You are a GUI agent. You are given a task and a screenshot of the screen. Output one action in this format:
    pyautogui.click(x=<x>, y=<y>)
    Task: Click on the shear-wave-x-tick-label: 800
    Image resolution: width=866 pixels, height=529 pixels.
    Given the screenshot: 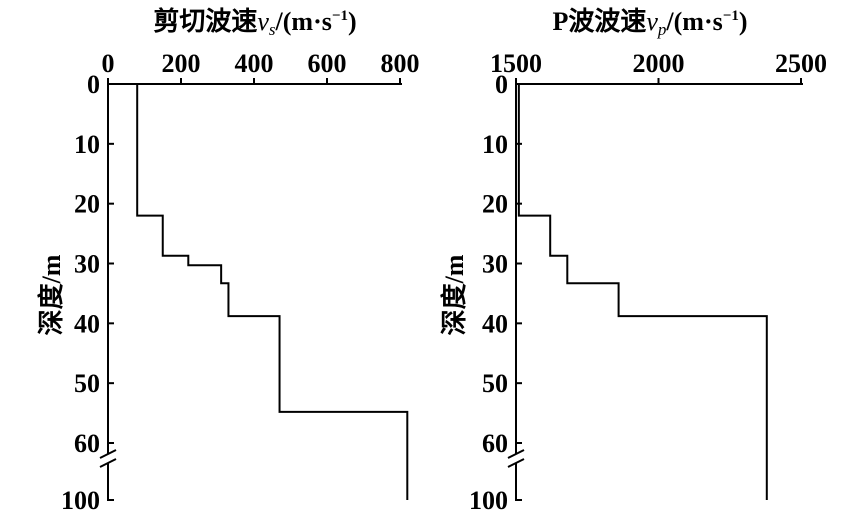 What is the action you would take?
    pyautogui.click(x=400, y=63)
    